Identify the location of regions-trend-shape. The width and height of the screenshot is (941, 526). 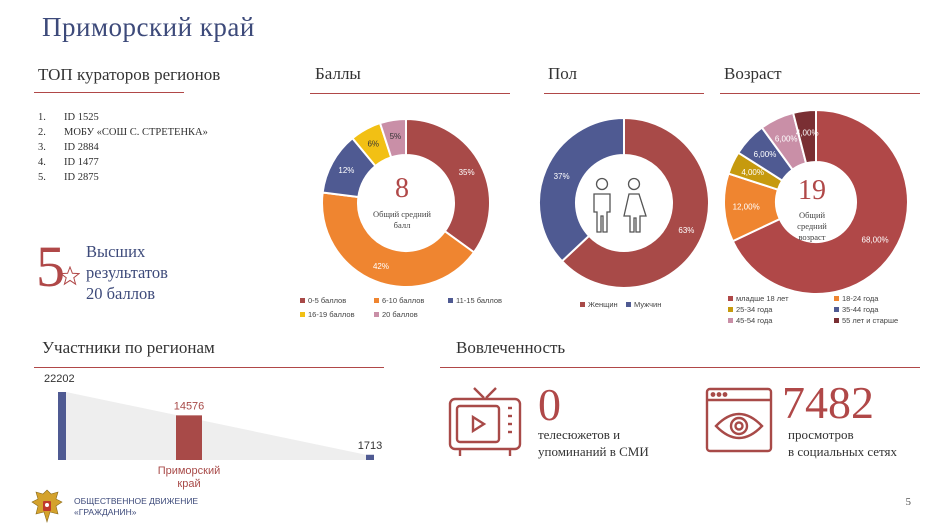
(216, 426).